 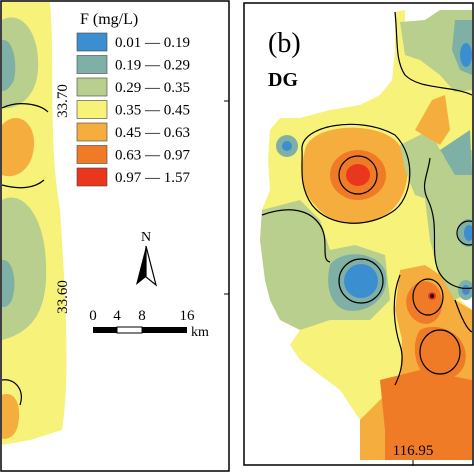 What do you see at coordinates (141, 265) in the screenshot?
I see `north-arrow-left` at bounding box center [141, 265].